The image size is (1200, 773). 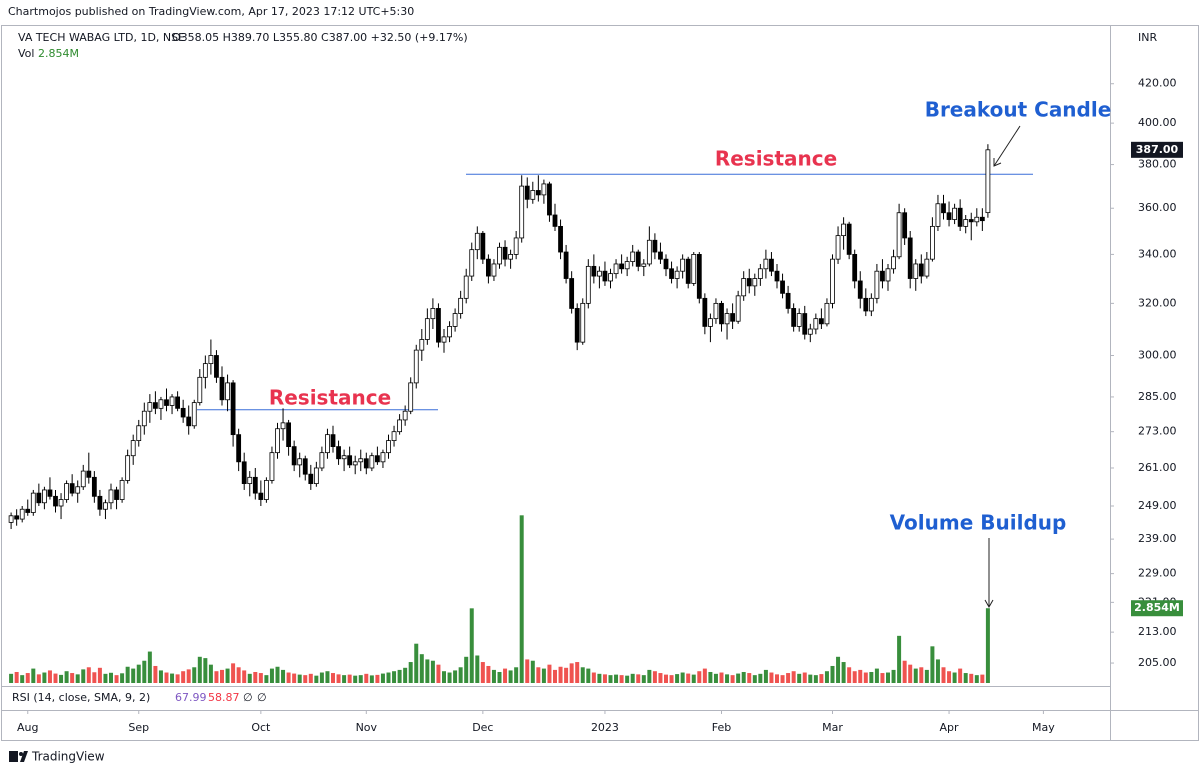 What do you see at coordinates (26, 53) in the screenshot?
I see `vol-label: Vol` at bounding box center [26, 53].